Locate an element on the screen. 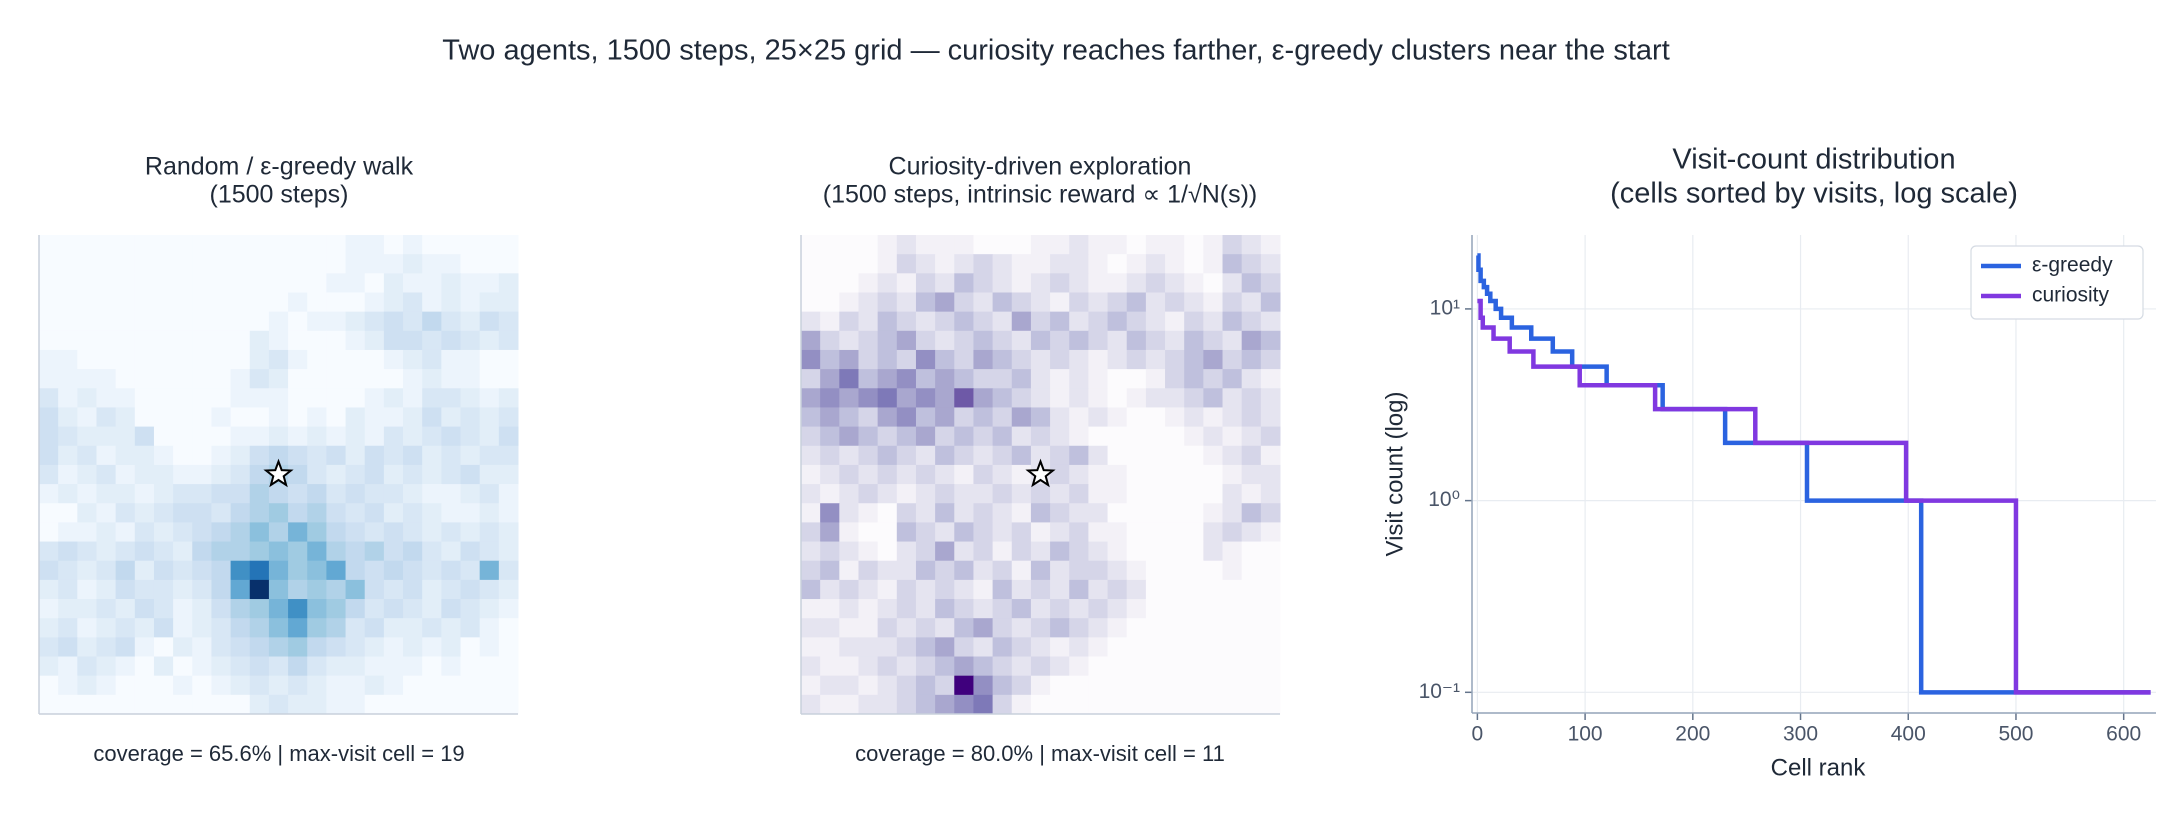 Image resolution: width=2184 pixels, height=819 pixels. chart-subtitle: (cells sorted by visits, log scale) is located at coordinates (1814, 194).